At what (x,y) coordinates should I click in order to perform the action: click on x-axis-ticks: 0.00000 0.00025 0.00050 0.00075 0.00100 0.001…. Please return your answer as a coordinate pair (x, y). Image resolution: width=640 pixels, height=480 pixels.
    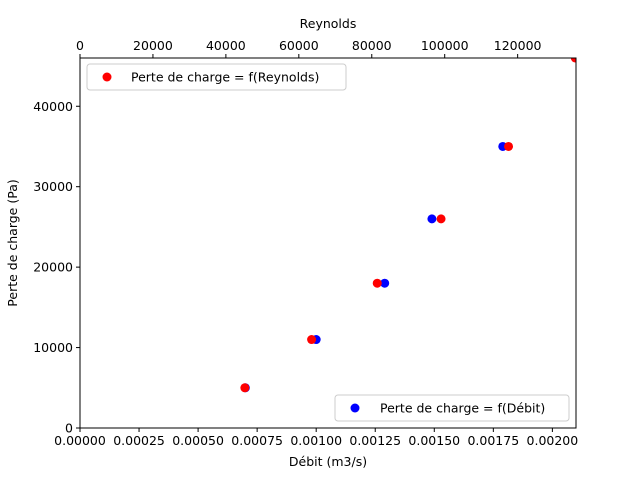
    Looking at the image, I should click on (316, 438).